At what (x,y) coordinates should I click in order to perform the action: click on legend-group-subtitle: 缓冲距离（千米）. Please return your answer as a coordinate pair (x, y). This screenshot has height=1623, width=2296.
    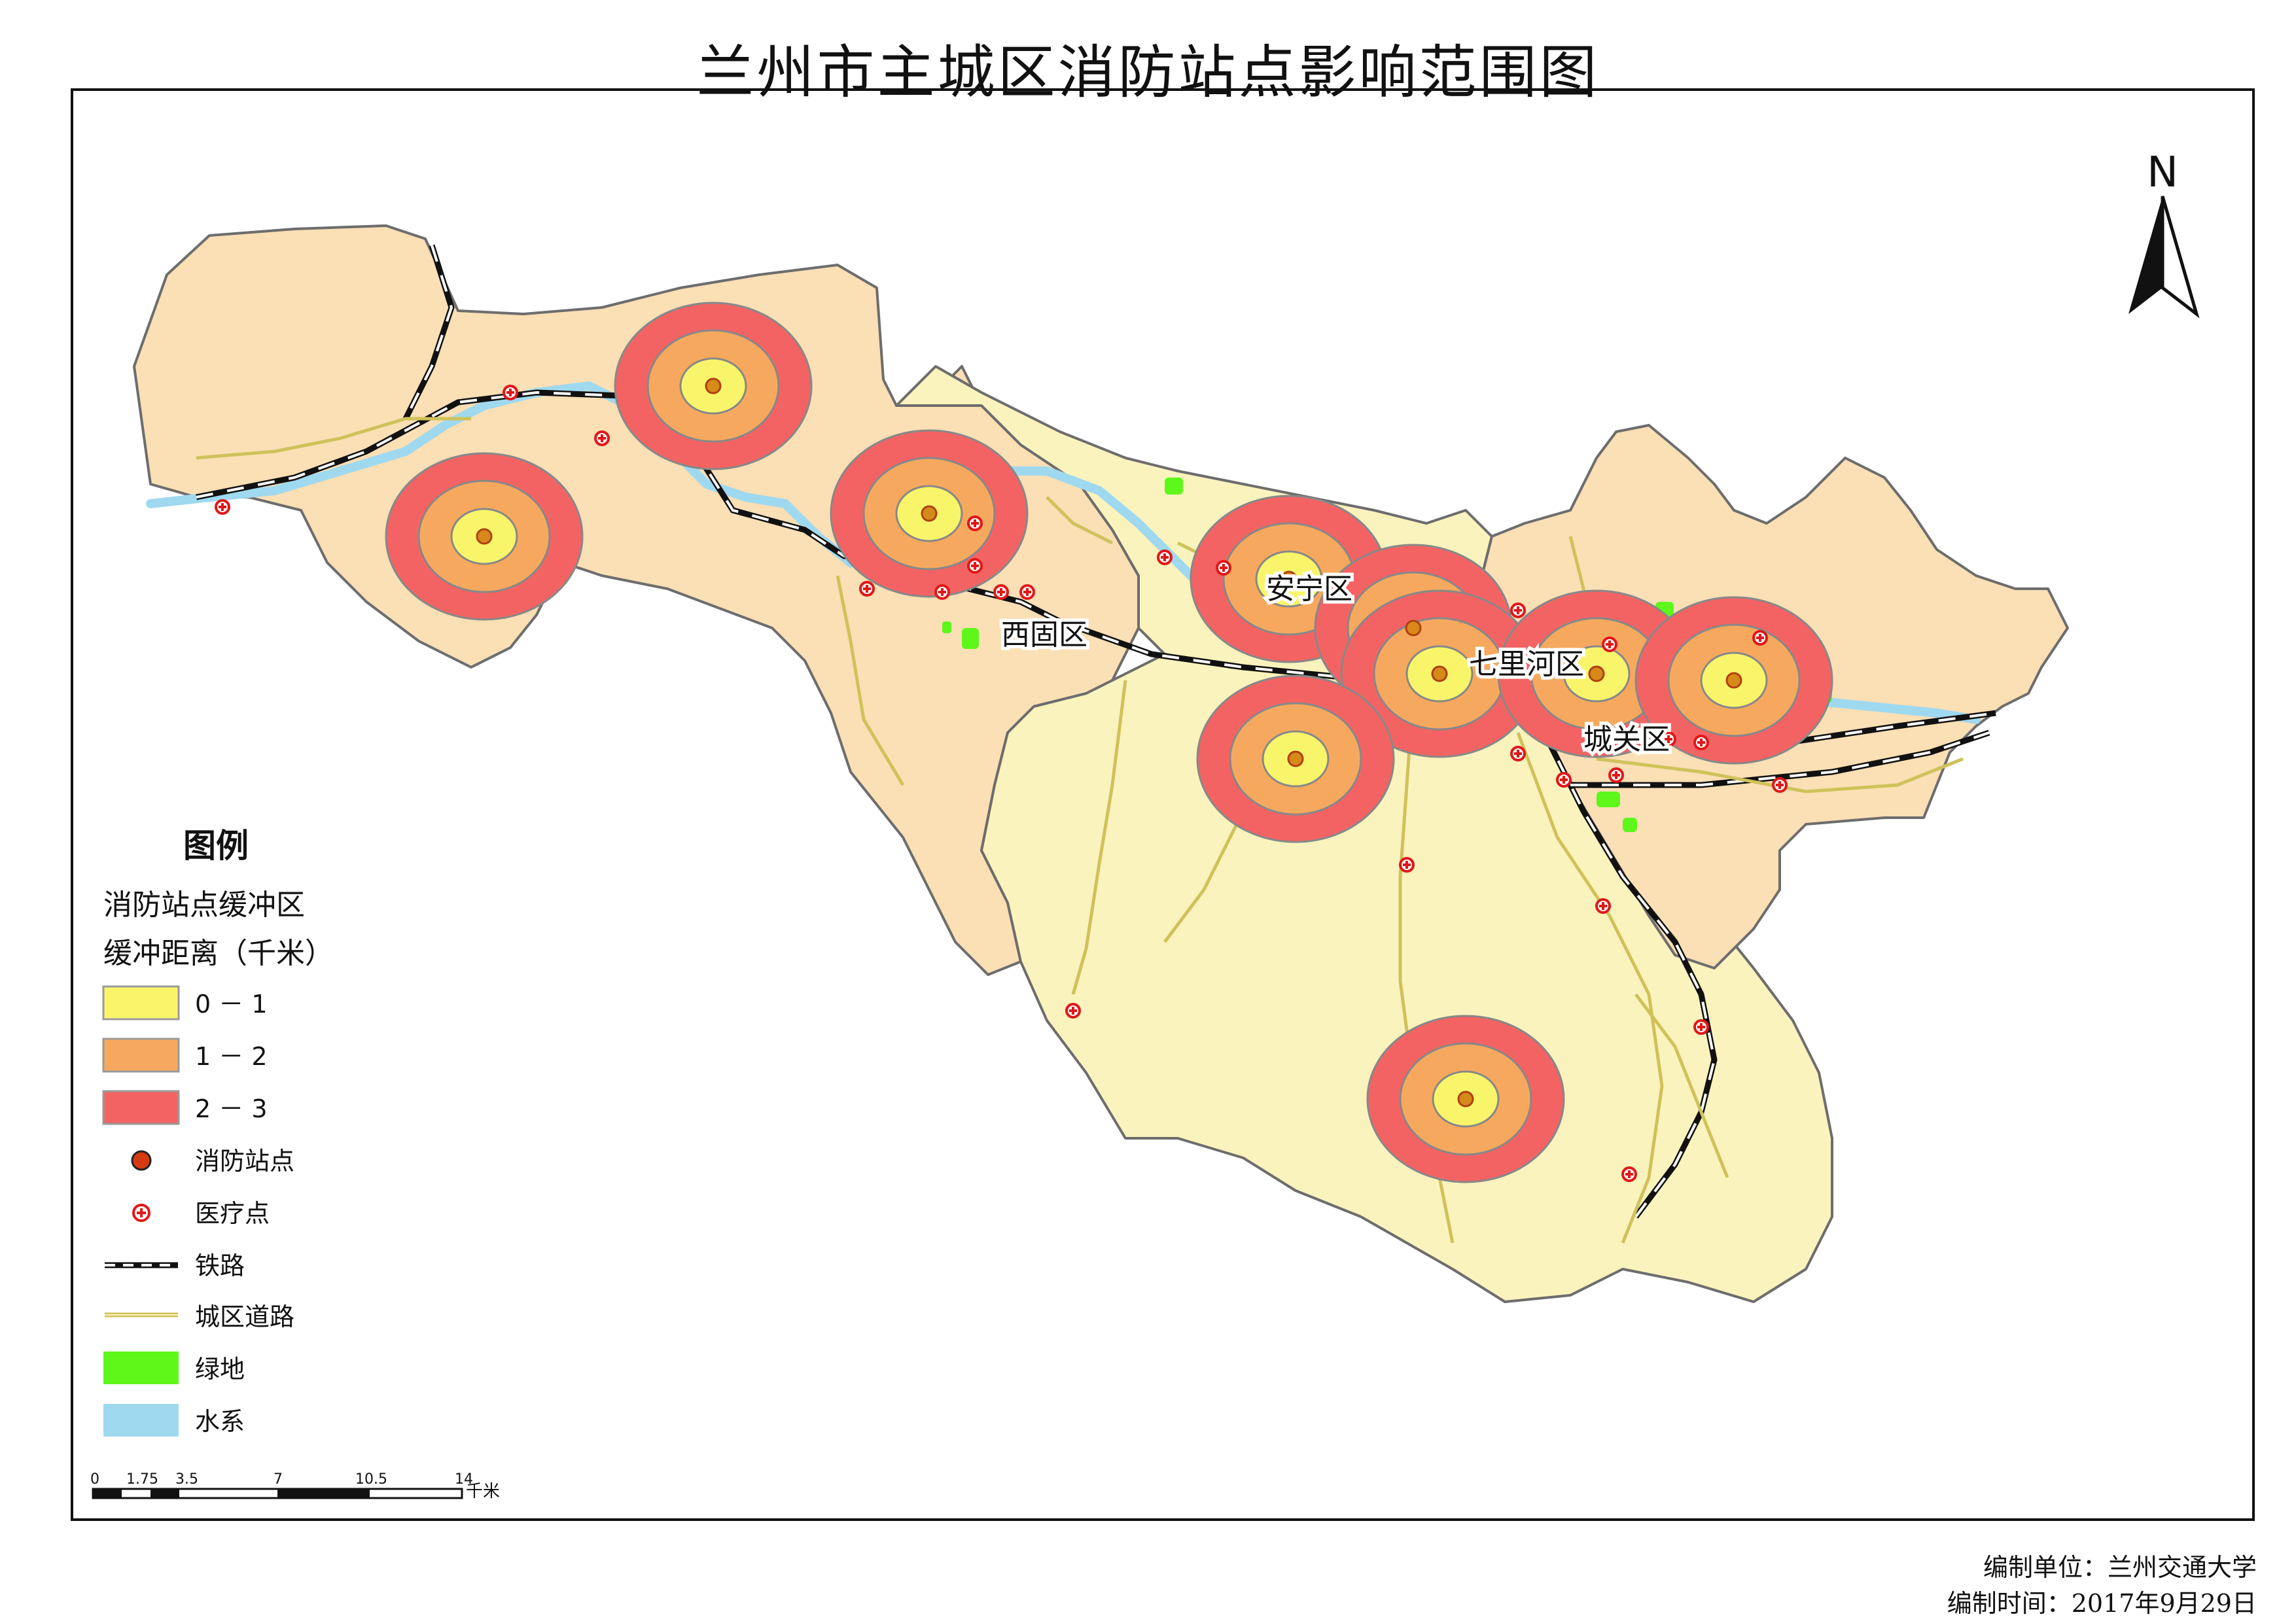
    Looking at the image, I should click on (218, 953).